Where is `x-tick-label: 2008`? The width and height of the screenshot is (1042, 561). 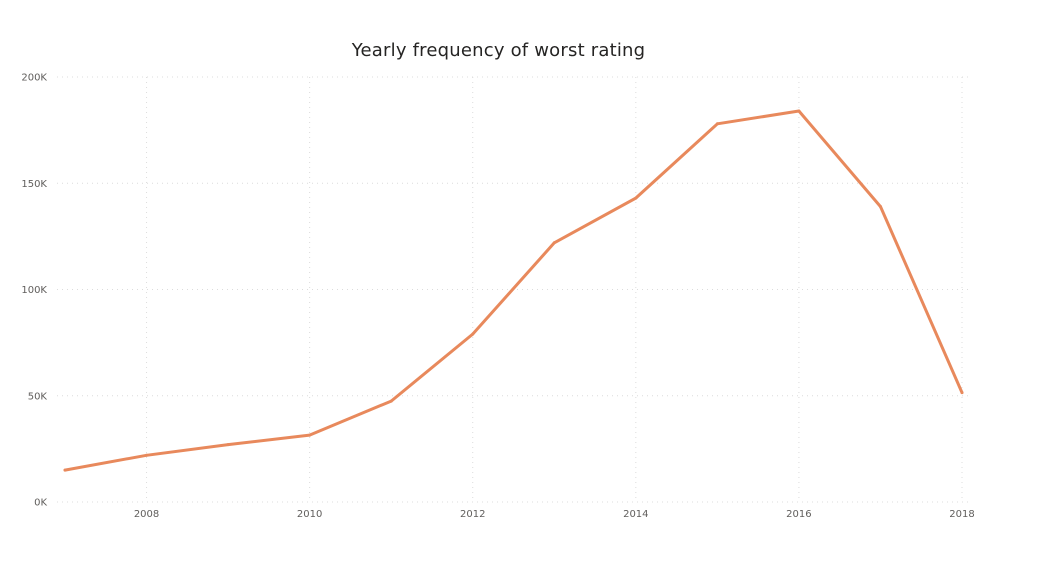 x-tick-label: 2008 is located at coordinates (146, 514).